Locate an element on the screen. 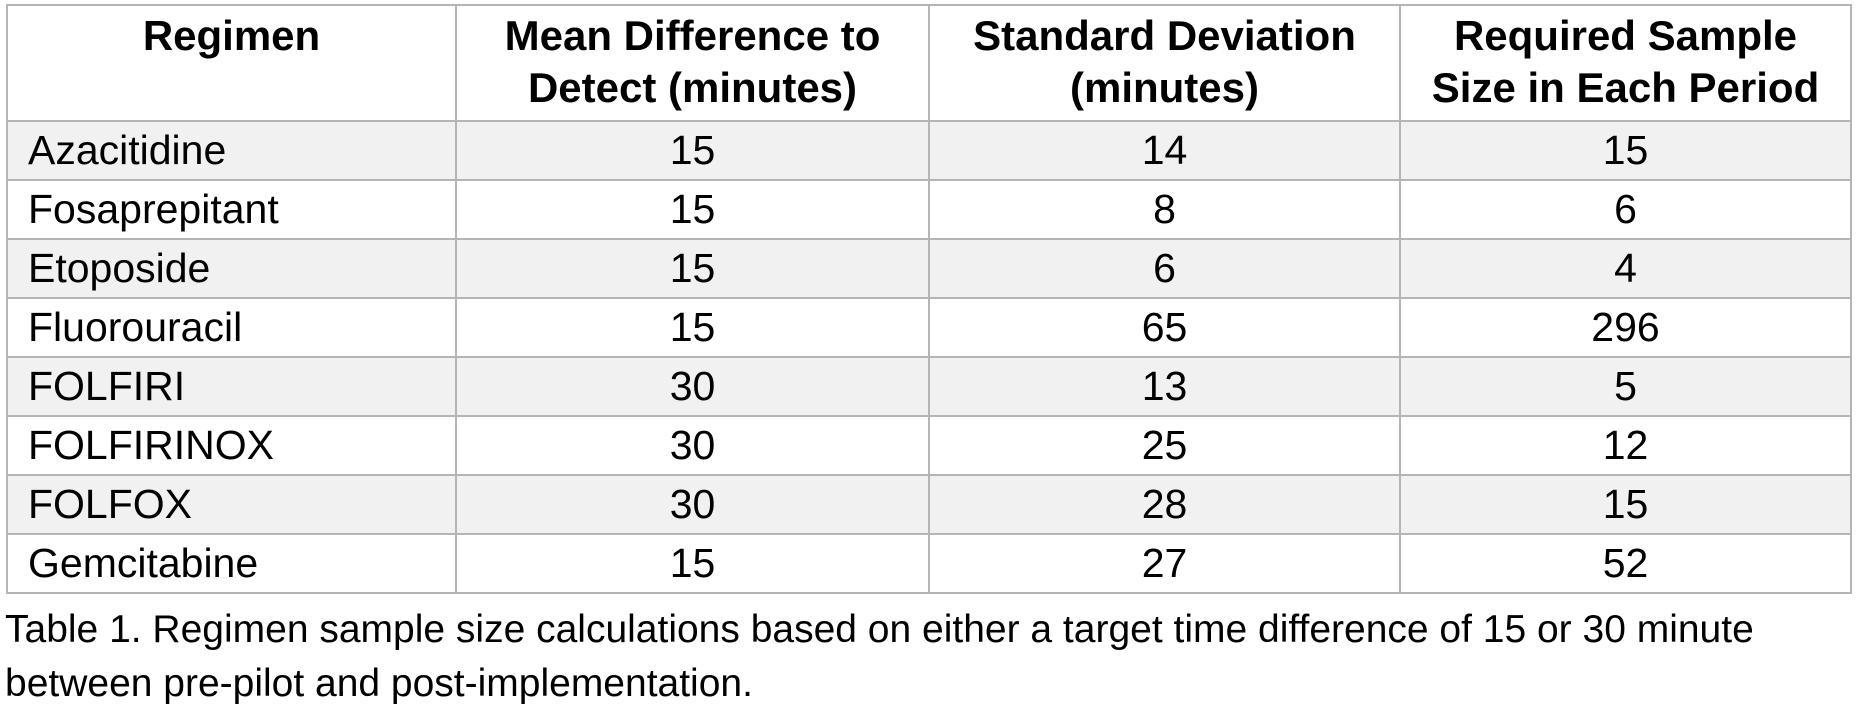 Image resolution: width=1856 pixels, height=726 pixels. cell-regimen: Etoposide is located at coordinates (231, 268).